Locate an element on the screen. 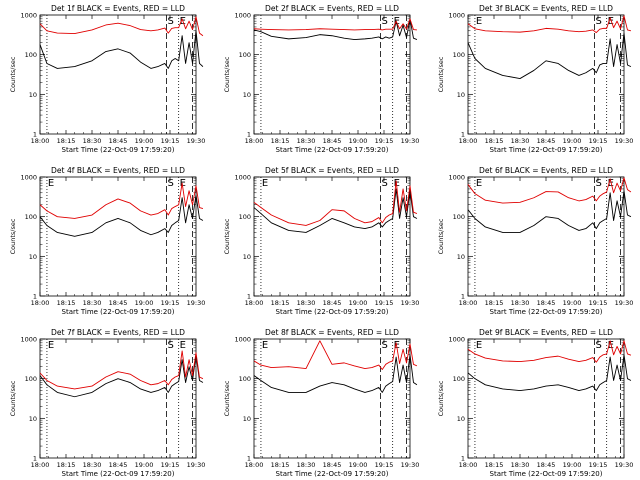 This screenshot has height=480, width=640. panel-title: Det 3f BLACK = Events, RED = LLD is located at coordinates (546, 8).